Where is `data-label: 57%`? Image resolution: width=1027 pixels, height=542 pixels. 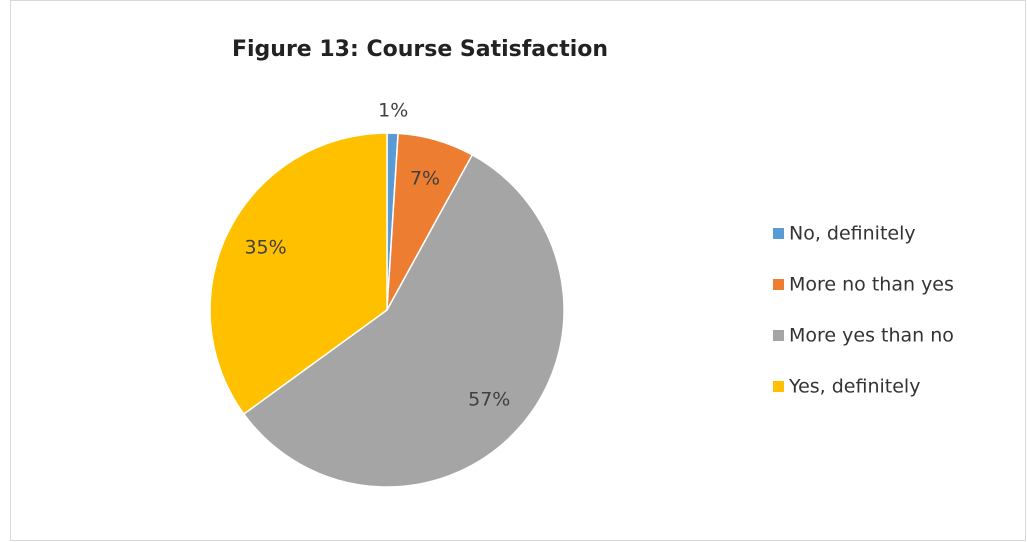
data-label: 57% is located at coordinates (489, 400).